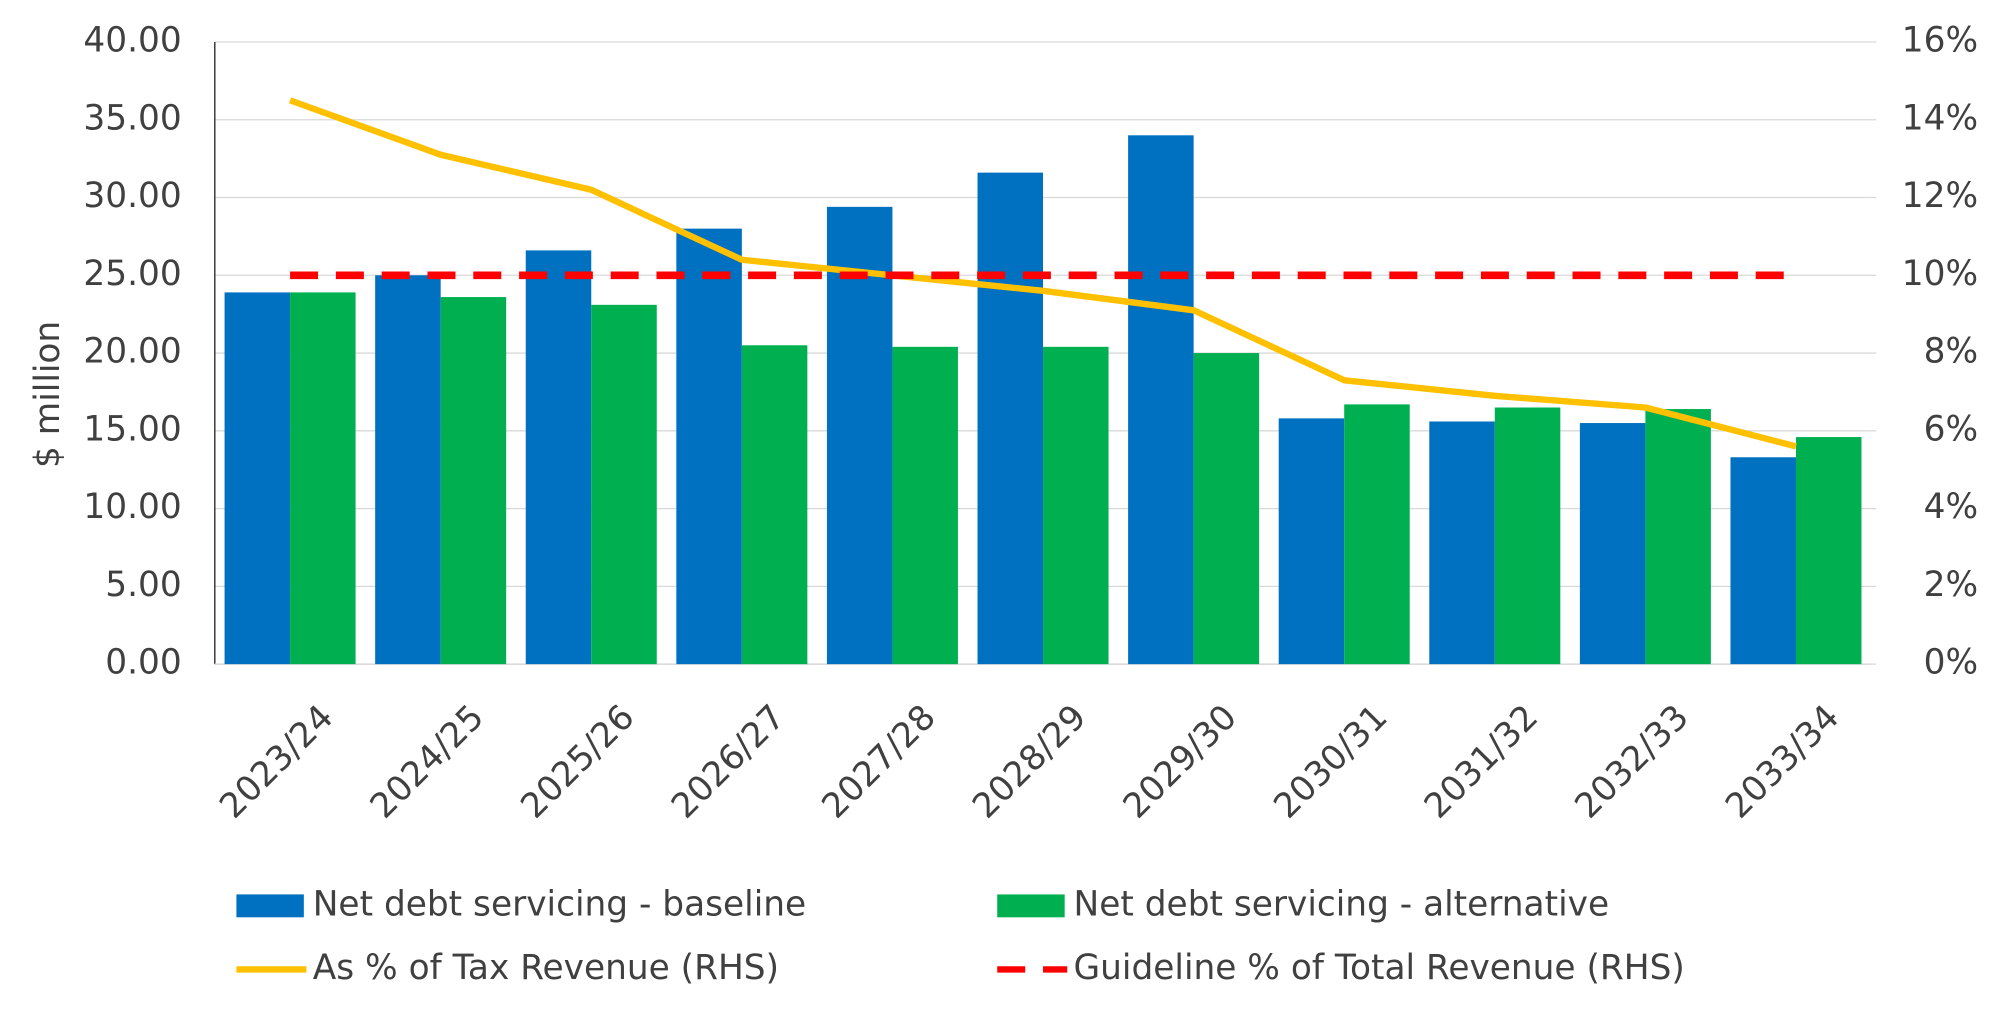 Image resolution: width=1997 pixels, height=1014 pixels. I want to click on y-axis-label: $ million, so click(48, 394).